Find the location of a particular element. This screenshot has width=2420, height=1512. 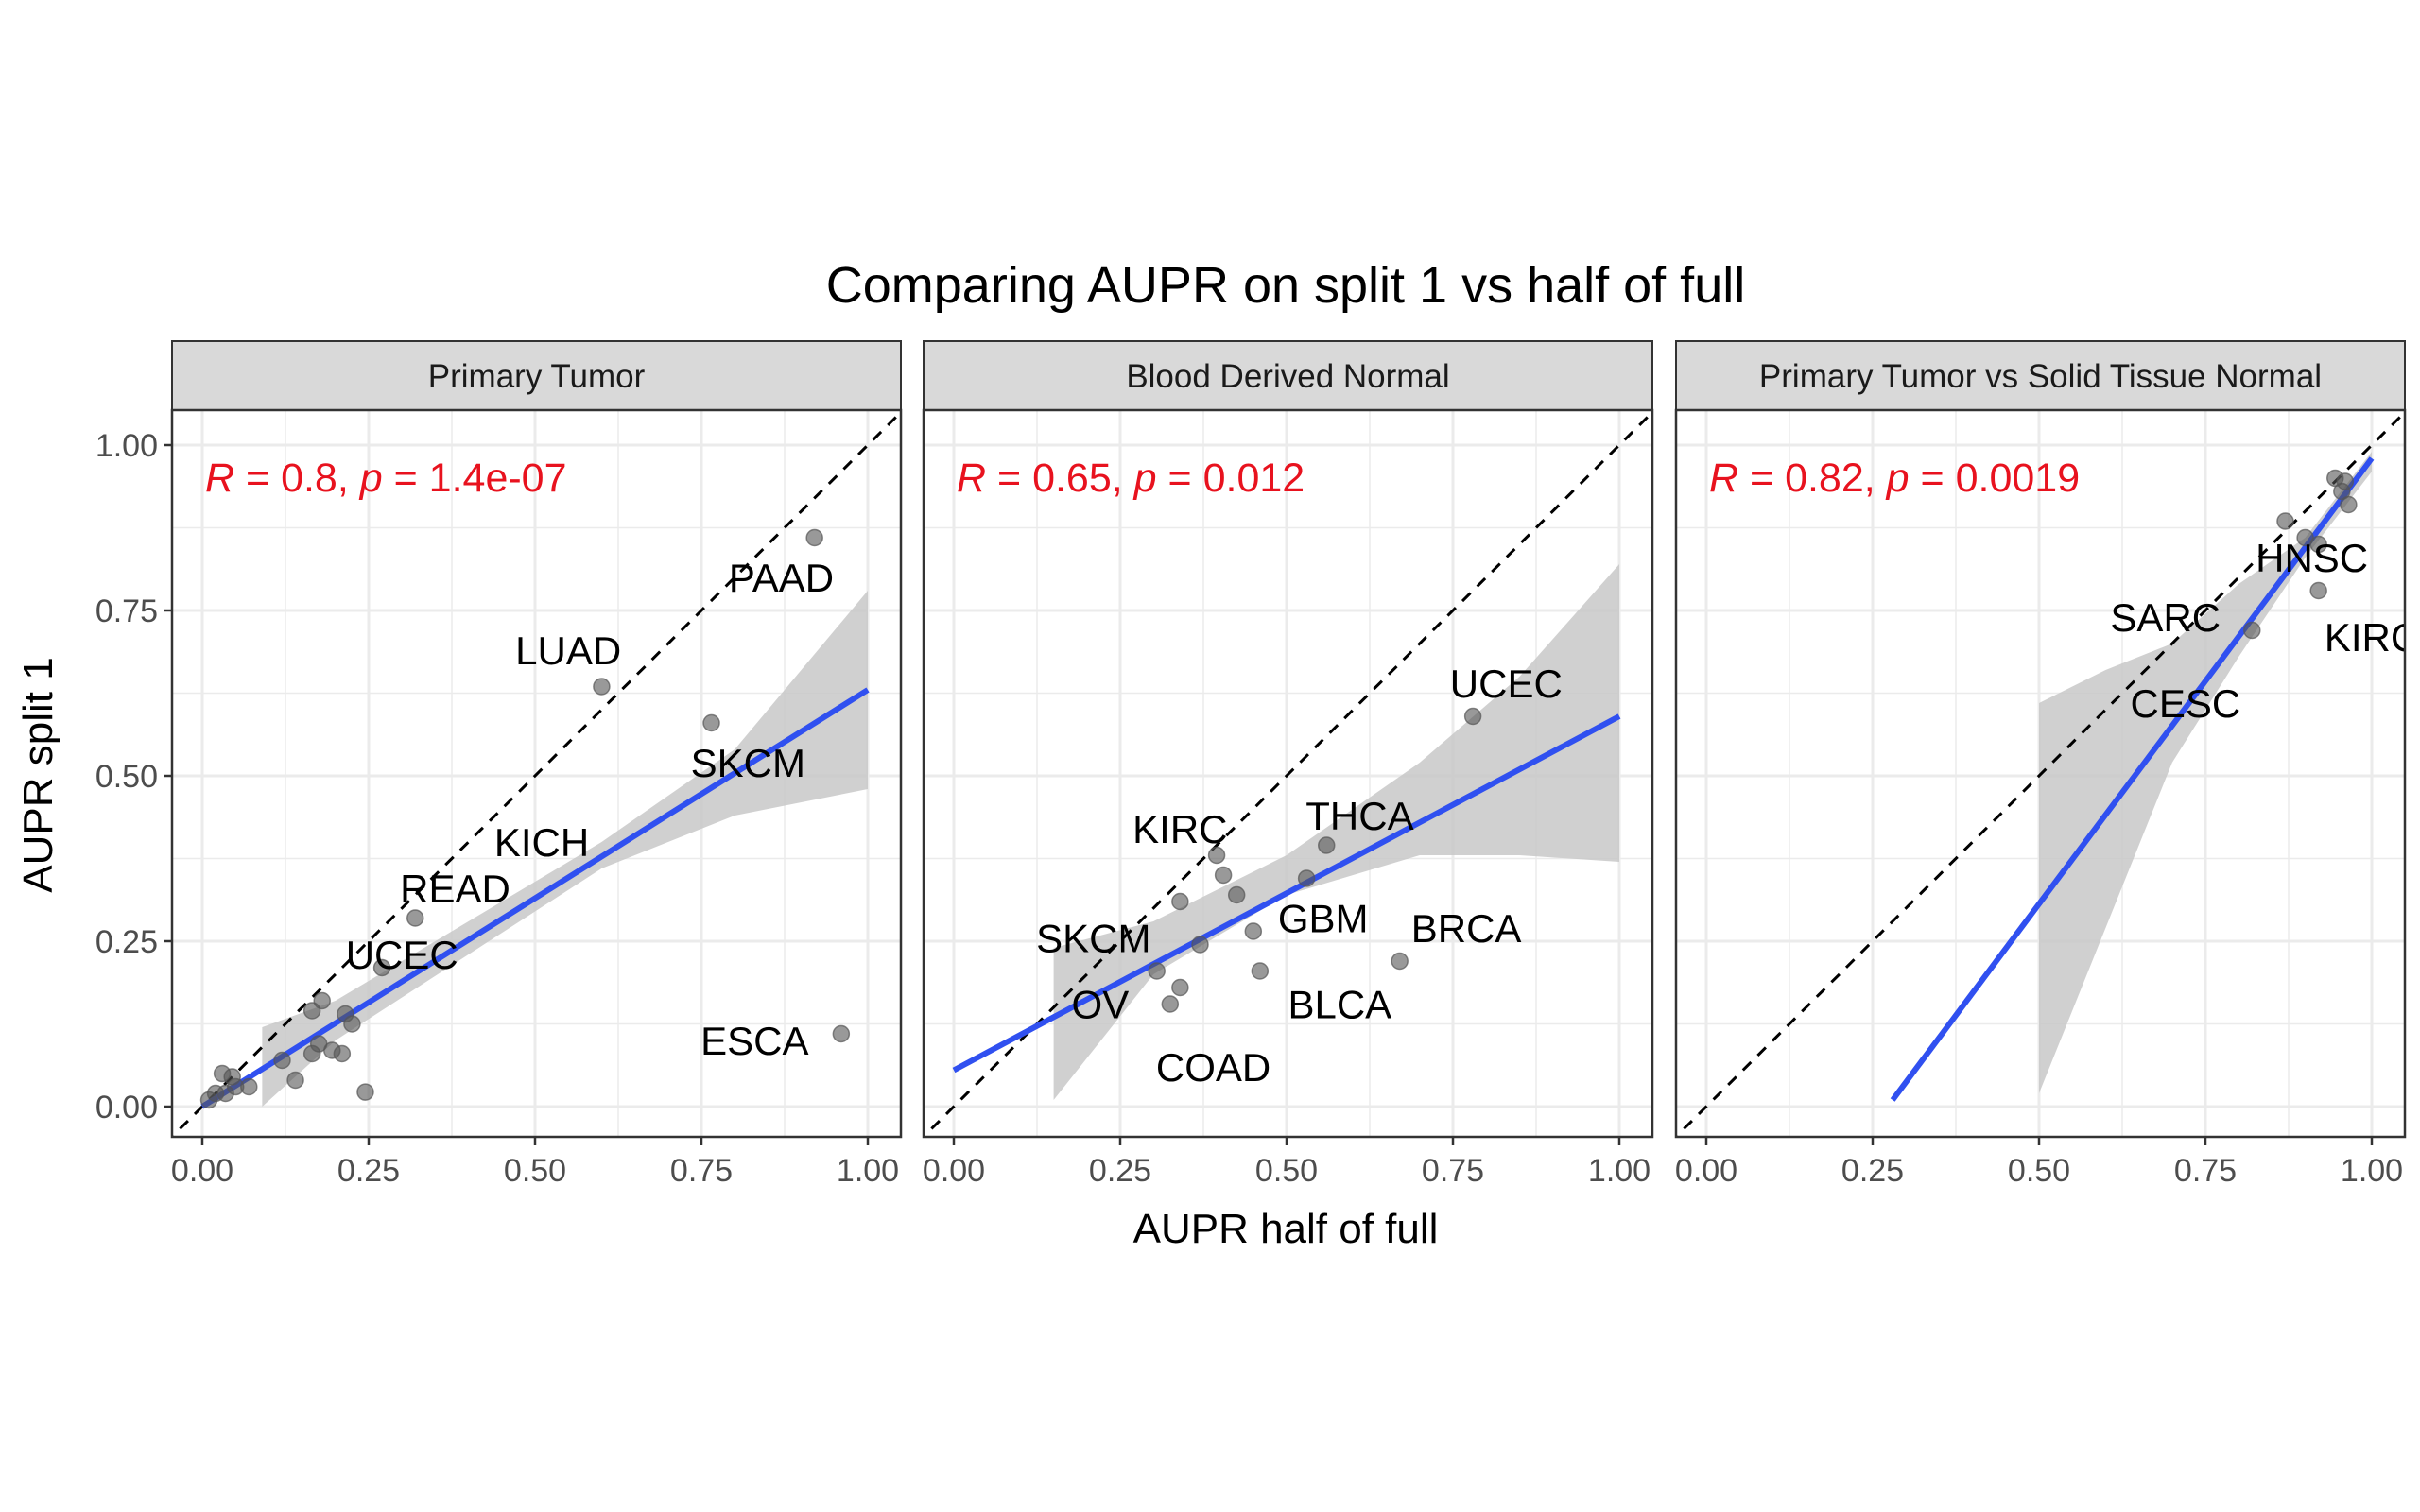

stat-annotation: R = 0.65, p = 0.012 is located at coordinates (1131, 478).